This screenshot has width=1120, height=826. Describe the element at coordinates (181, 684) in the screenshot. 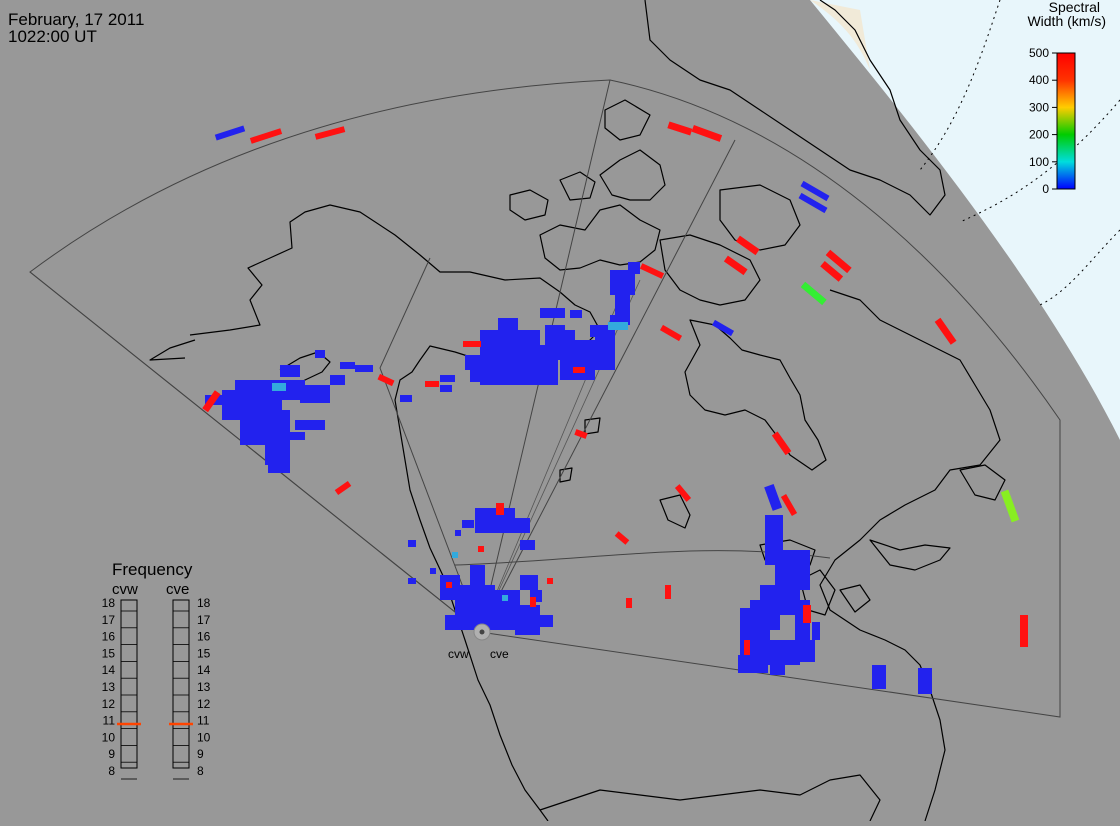

I see `frequency-bar-cve` at that location.